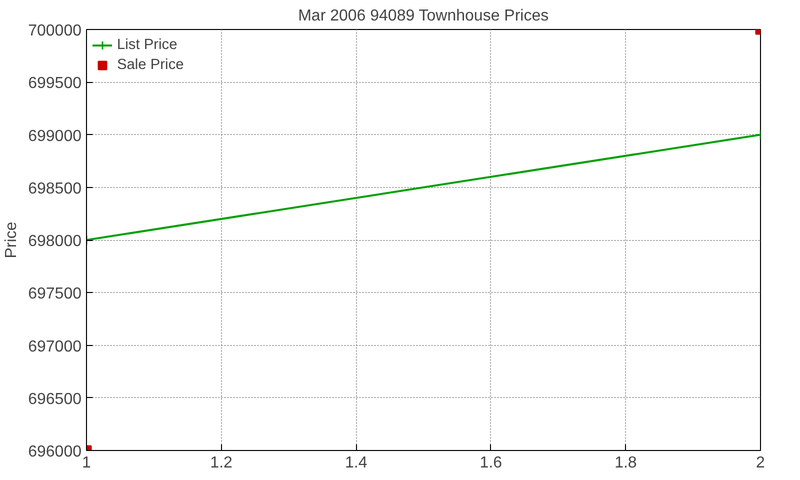 The height and width of the screenshot is (480, 800). What do you see at coordinates (55, 399) in the screenshot?
I see `y-tick-label: 696500` at bounding box center [55, 399].